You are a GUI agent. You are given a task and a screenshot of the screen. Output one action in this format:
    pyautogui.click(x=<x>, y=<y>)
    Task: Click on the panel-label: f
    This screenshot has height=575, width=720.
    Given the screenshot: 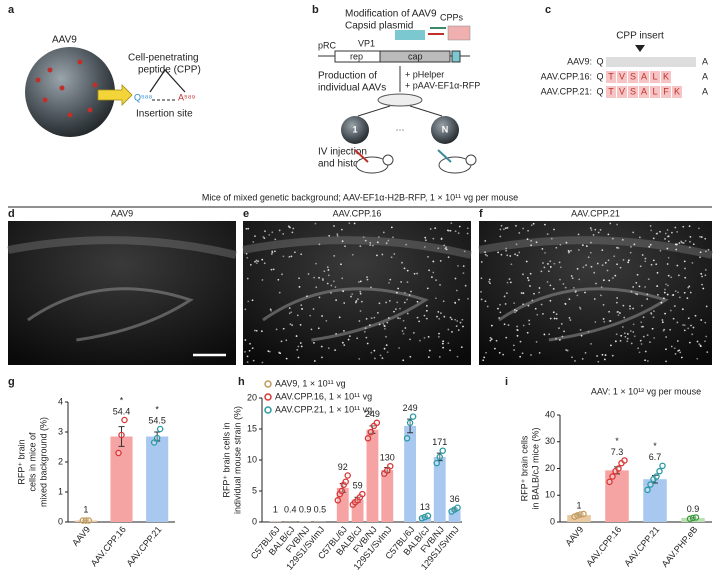 What is the action you would take?
    pyautogui.click(x=481, y=214)
    